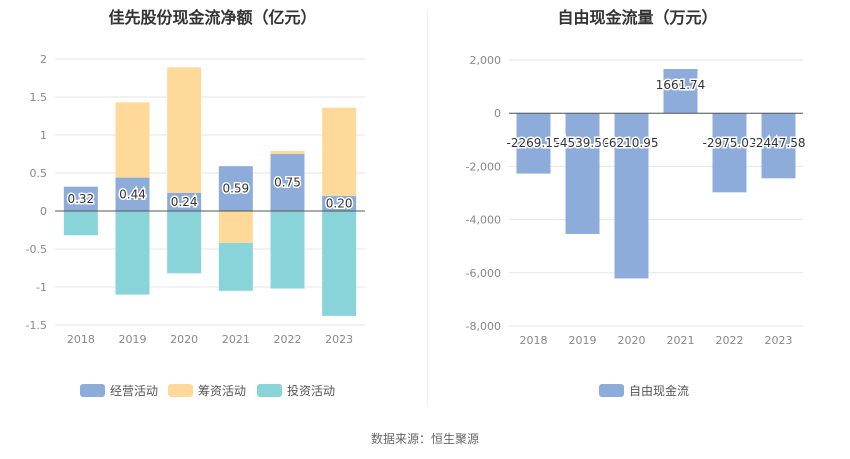  What do you see at coordinates (39, 173) in the screenshot?
I see `y-tick-label: 0.5` at bounding box center [39, 173].